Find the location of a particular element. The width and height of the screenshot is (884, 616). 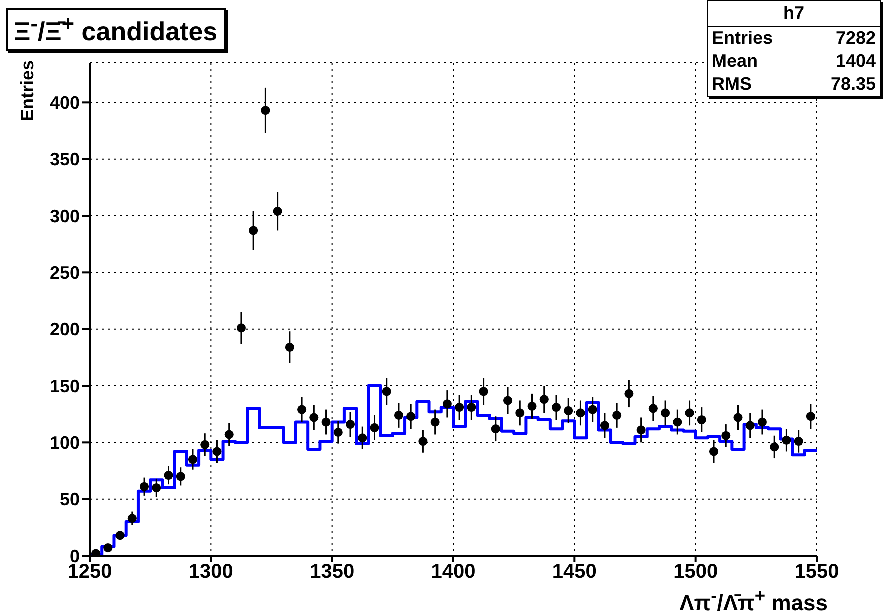

y-tick-label: 250 is located at coordinates (65, 273).